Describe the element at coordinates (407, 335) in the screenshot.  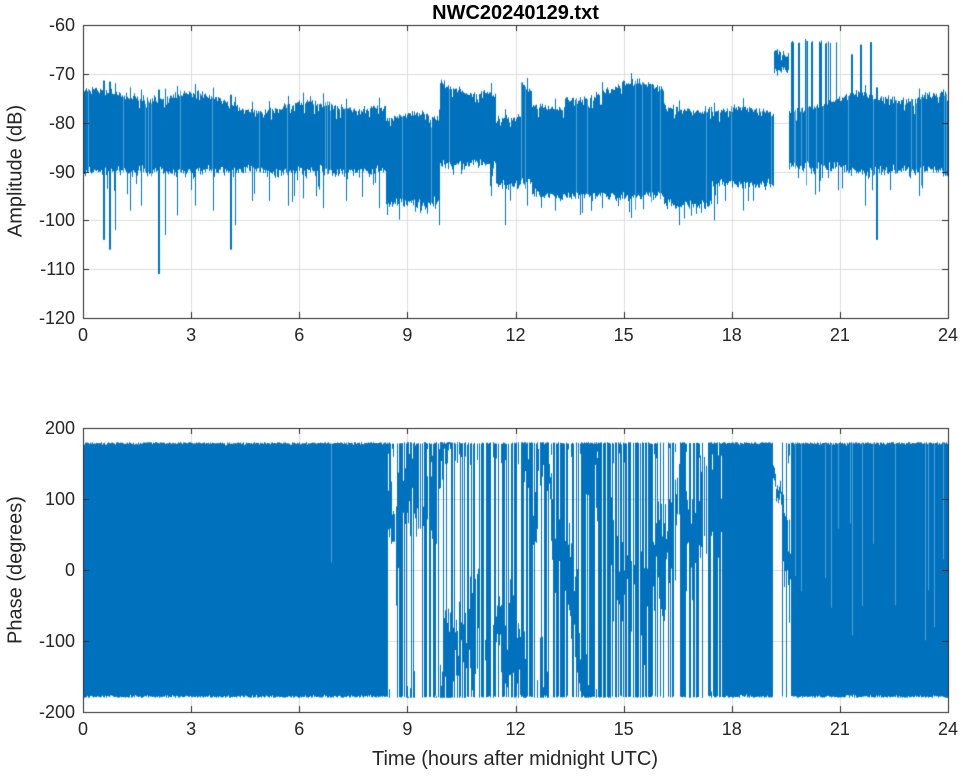
I see `amplitude-x-tick-label: 9` at that location.